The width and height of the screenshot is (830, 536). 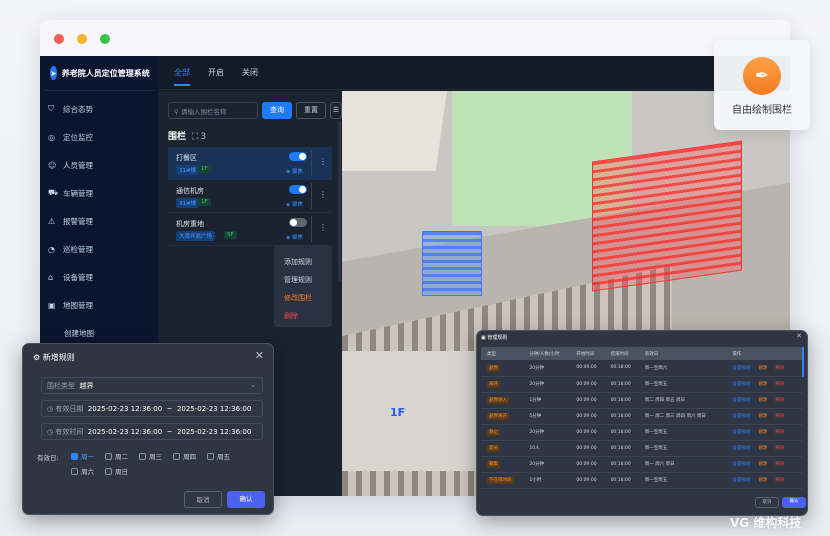 What do you see at coordinates (99, 249) in the screenshot?
I see `sidebar-item: ◔ 巡检管理` at bounding box center [99, 249].